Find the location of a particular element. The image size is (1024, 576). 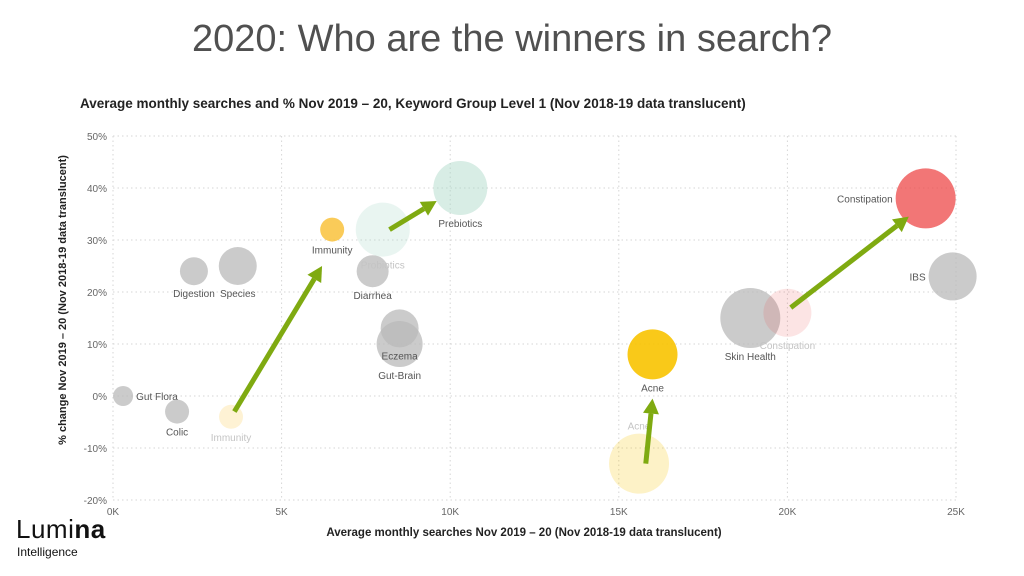

y-tick-label: 50% is located at coordinates (97, 137).